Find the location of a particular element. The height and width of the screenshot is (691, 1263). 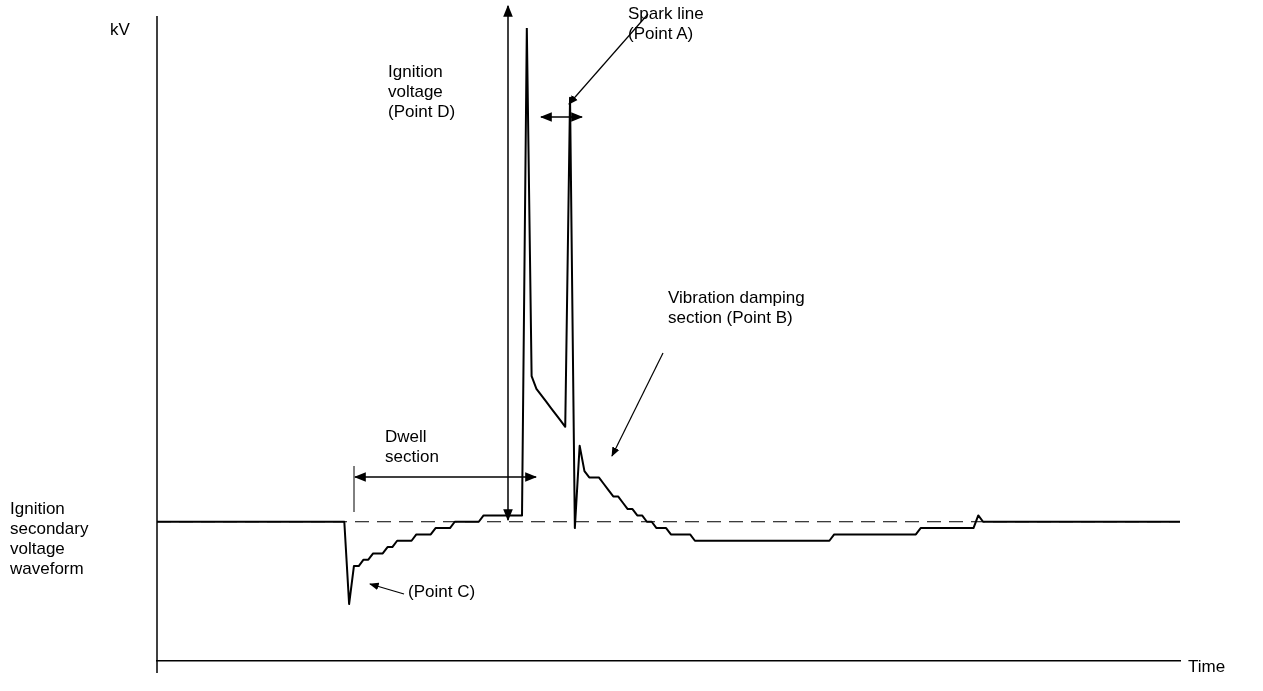

annotation: Dwell section is located at coordinates (412, 447).